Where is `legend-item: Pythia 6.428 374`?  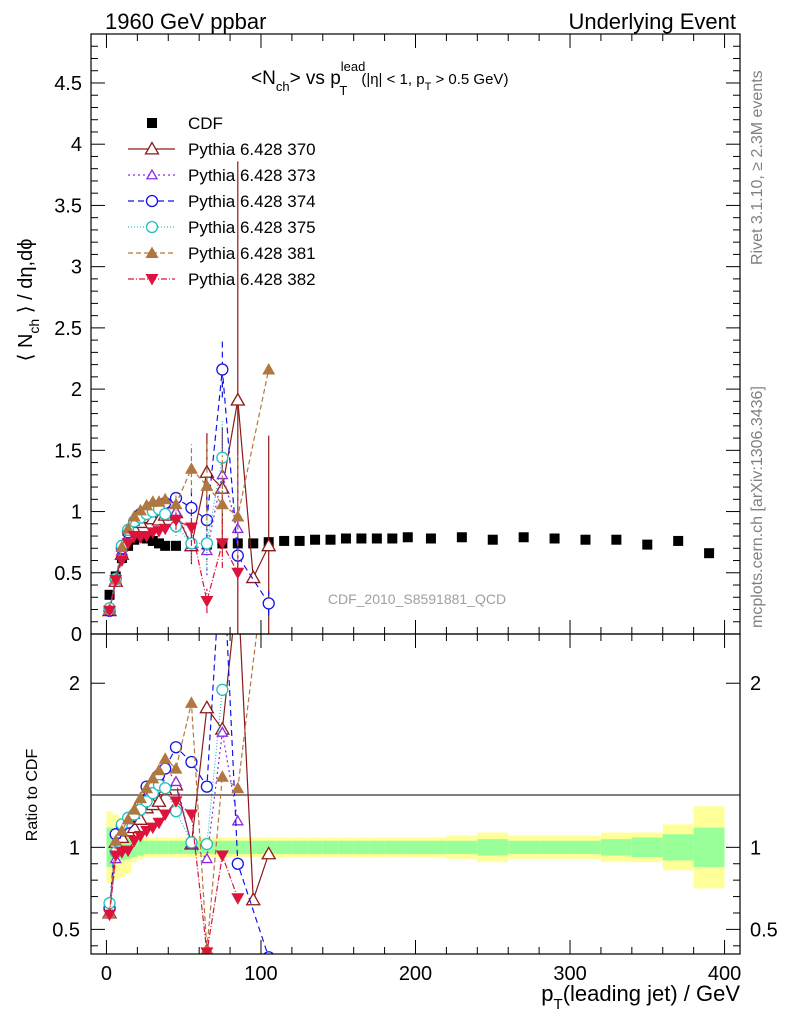 legend-item: Pythia 6.428 374 is located at coordinates (222, 201).